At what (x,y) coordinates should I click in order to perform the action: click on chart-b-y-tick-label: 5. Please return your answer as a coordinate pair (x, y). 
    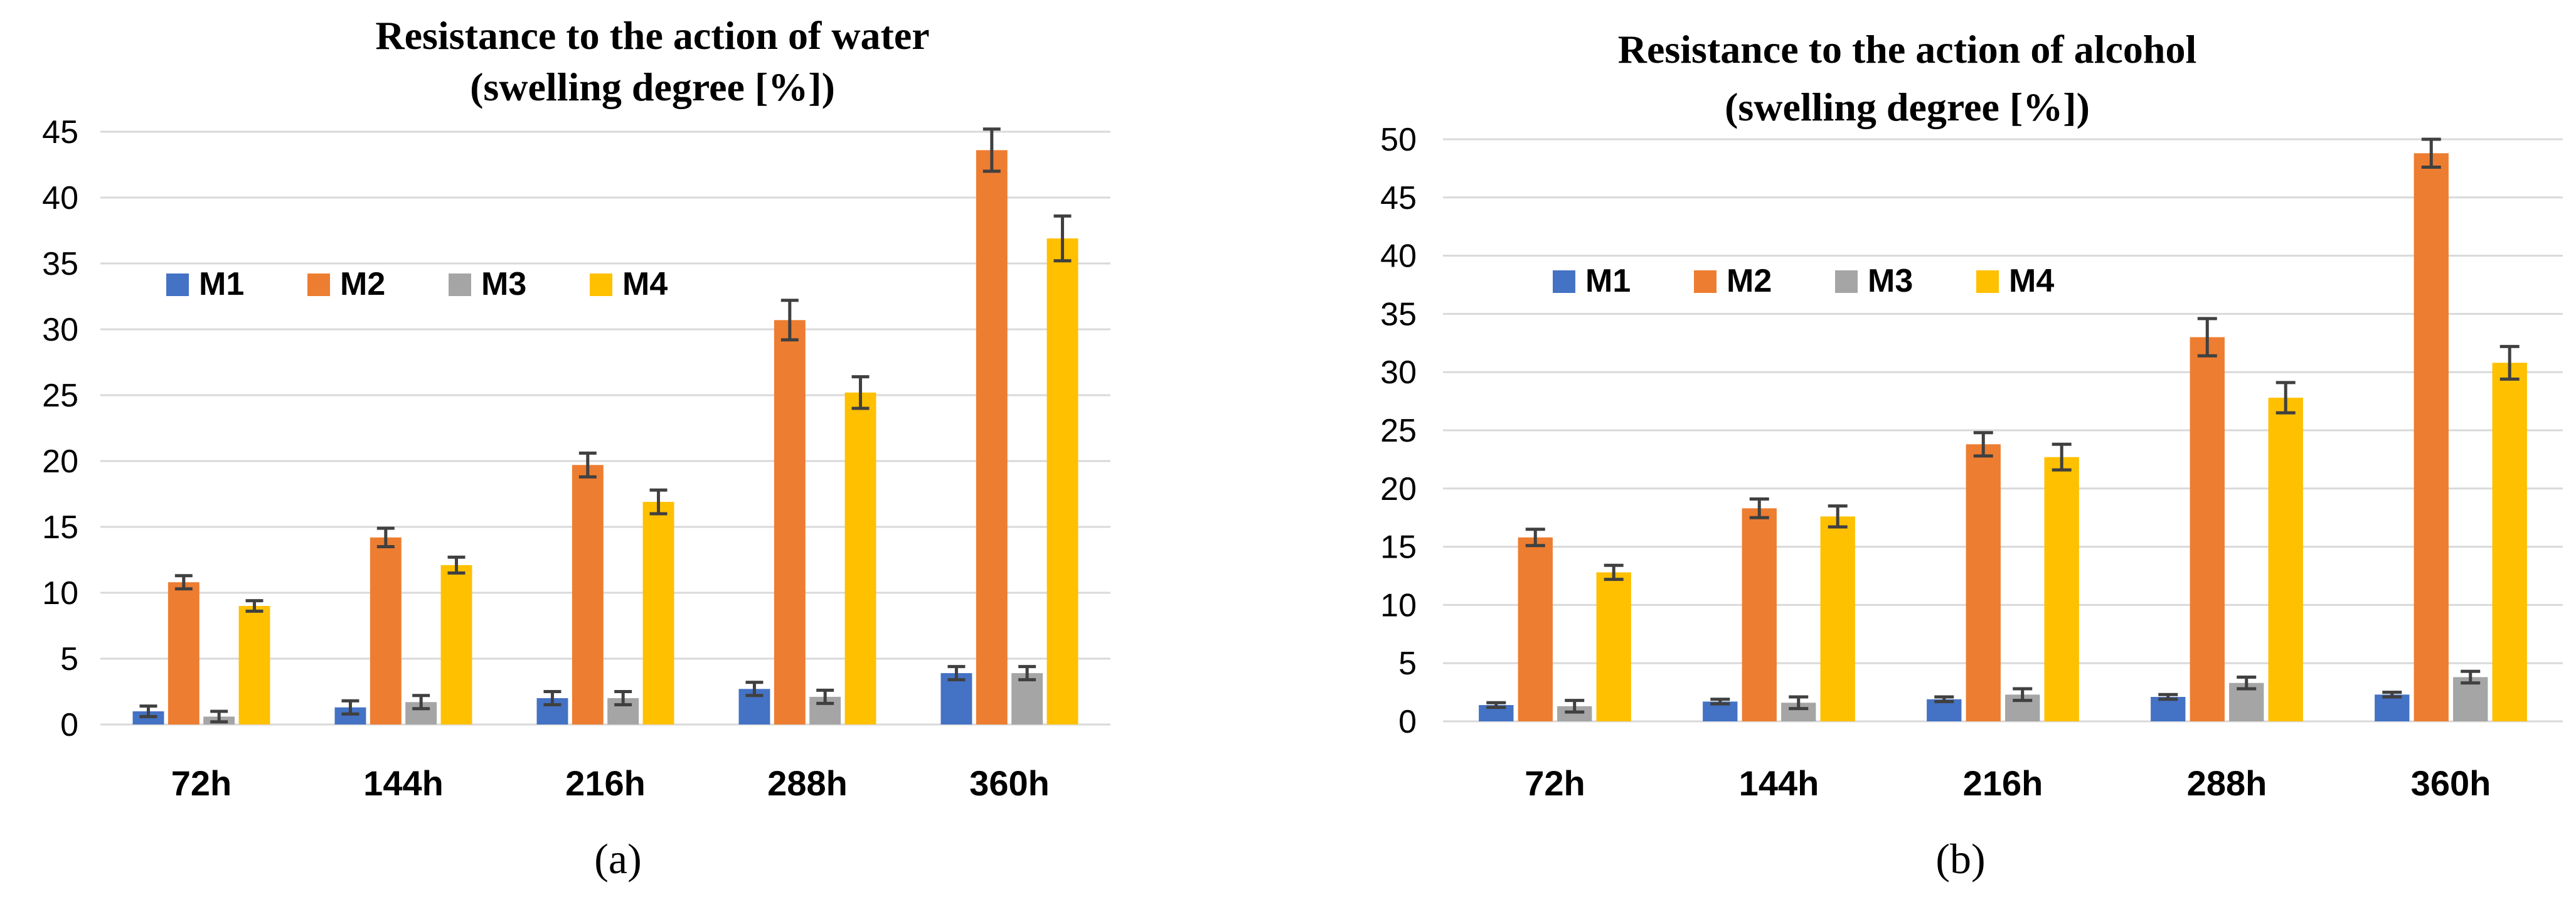
    Looking at the image, I should click on (1407, 663).